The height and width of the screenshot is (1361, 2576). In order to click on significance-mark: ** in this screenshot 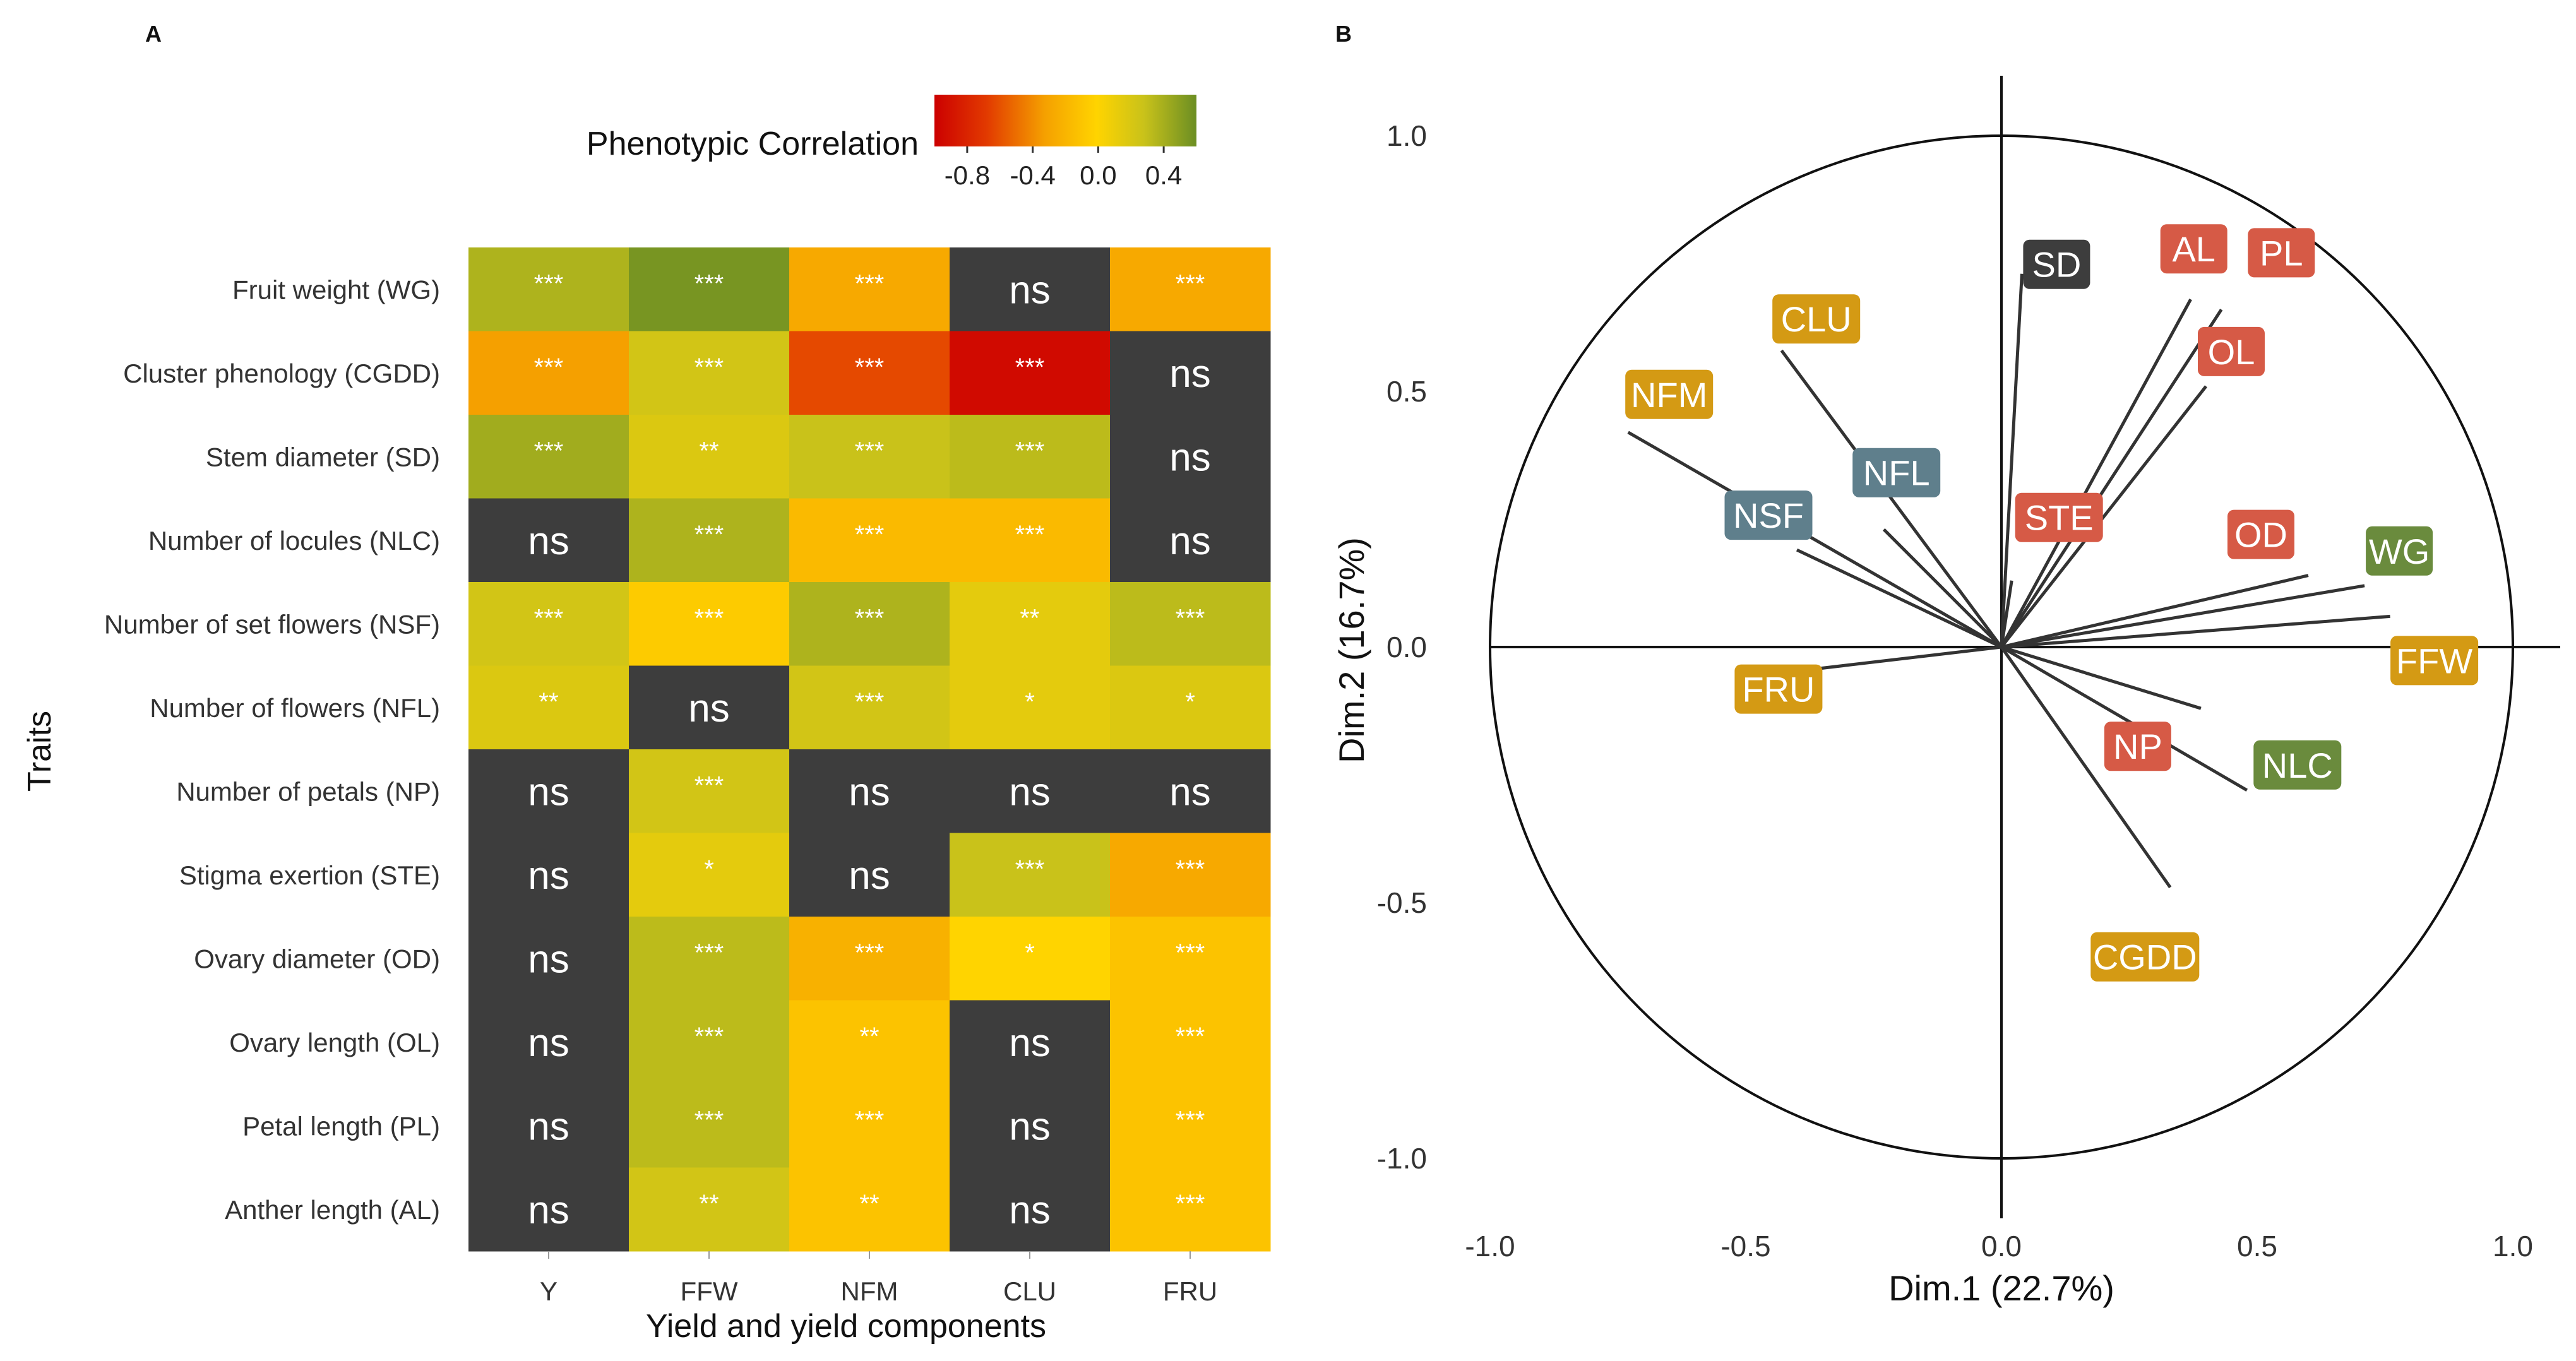, I will do `click(709, 1204)`.